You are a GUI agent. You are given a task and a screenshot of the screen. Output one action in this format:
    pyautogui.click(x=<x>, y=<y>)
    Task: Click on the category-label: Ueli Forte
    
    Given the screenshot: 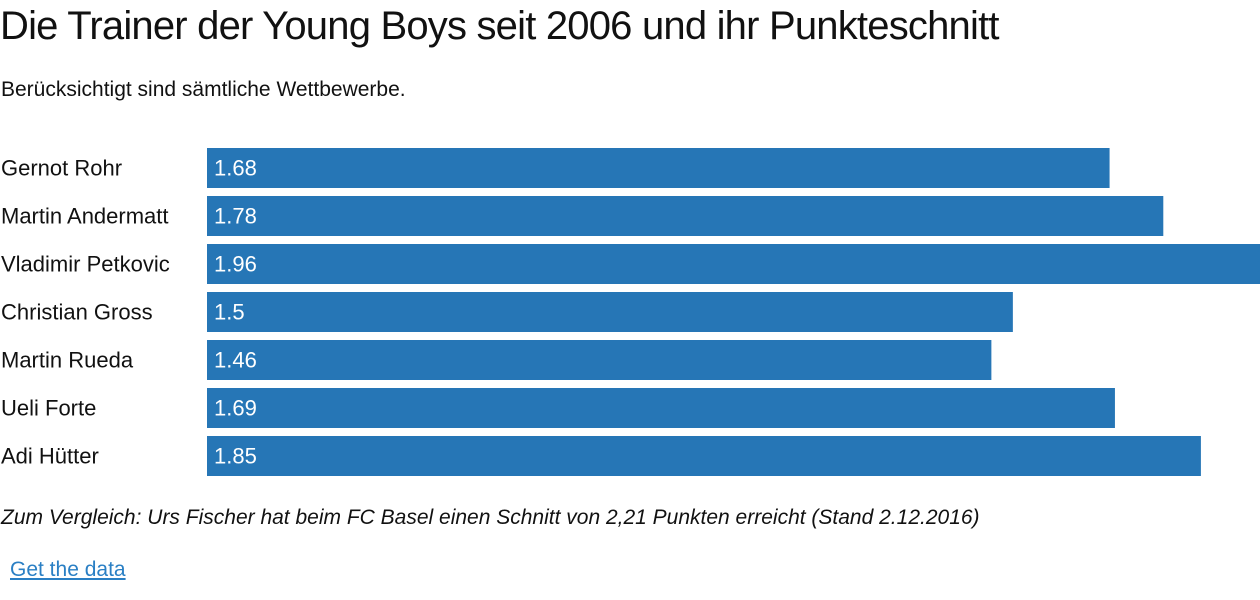 What is the action you would take?
    pyautogui.click(x=48, y=408)
    